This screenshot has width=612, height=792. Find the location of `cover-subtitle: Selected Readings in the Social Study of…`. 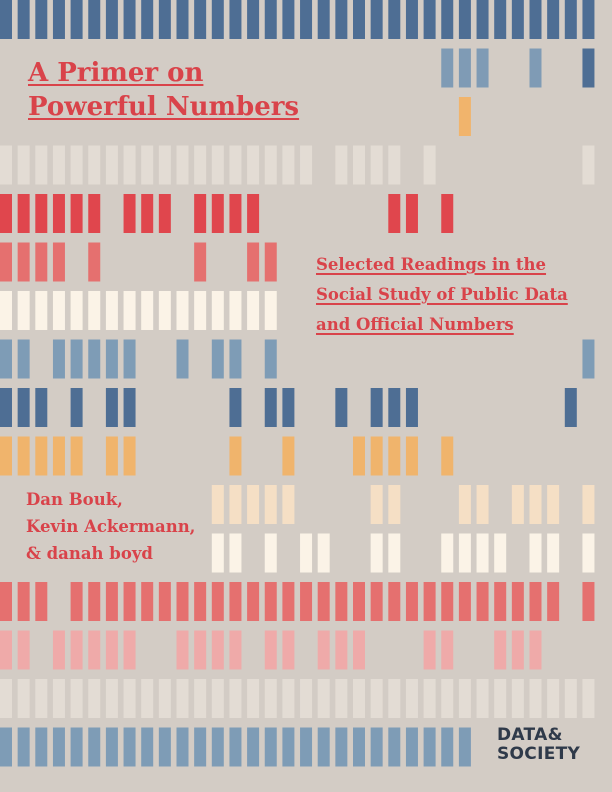

cover-subtitle: Selected Readings in the Social Study of… is located at coordinates (442, 295).